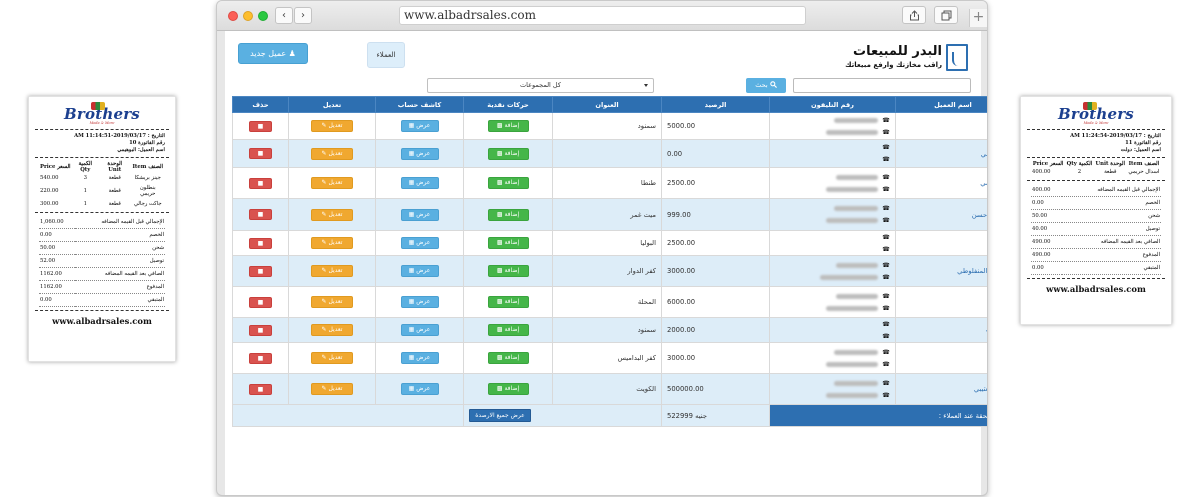  Describe the element at coordinates (914, 15) in the screenshot. I see `share-button` at that location.